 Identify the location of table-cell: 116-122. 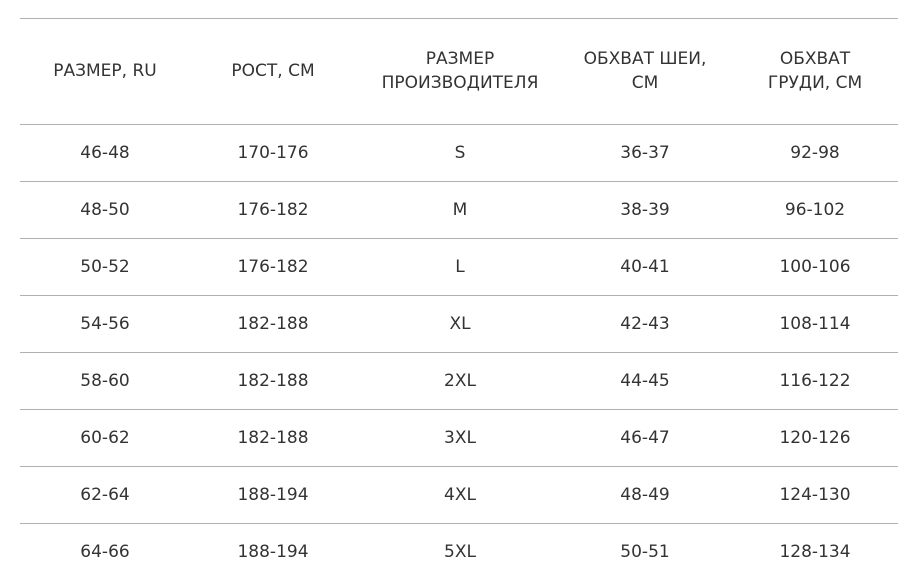
(815, 380).